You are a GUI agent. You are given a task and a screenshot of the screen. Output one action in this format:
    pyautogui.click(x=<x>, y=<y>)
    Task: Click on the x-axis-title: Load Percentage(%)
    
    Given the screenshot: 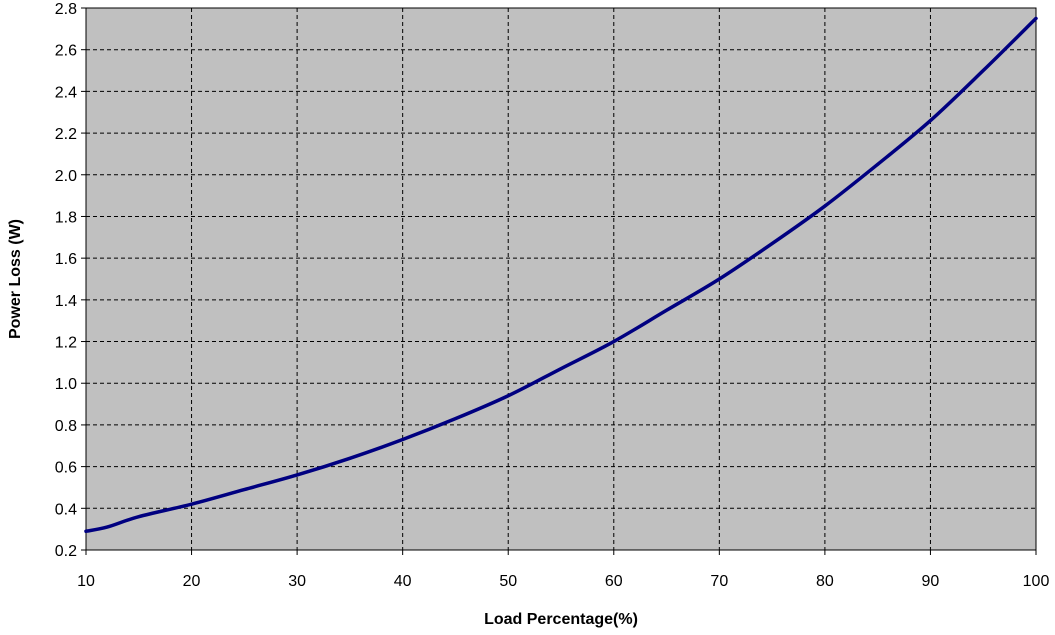 What is the action you would take?
    pyautogui.click(x=561, y=619)
    